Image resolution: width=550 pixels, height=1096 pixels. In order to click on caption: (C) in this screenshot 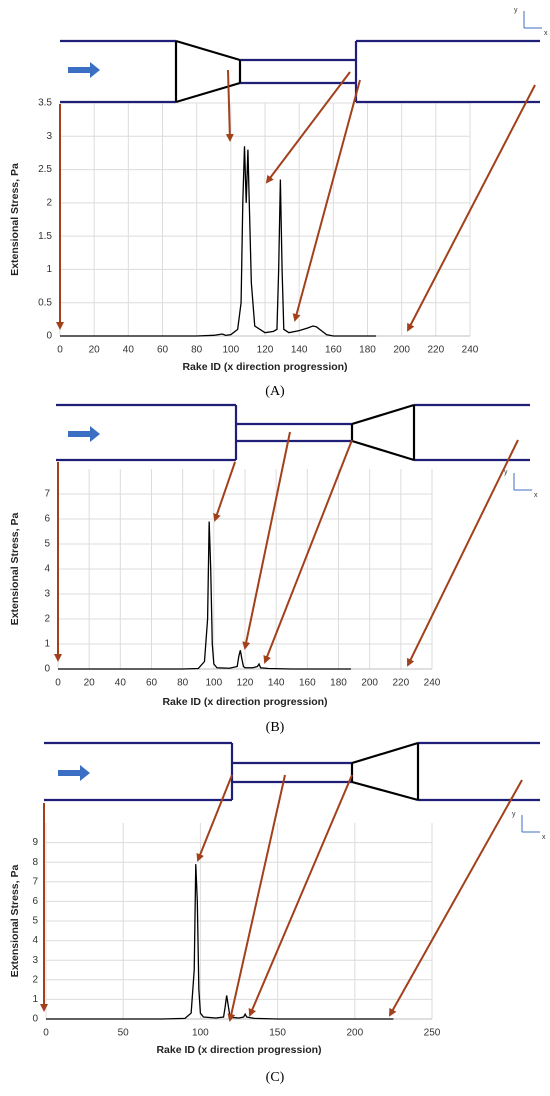, I will do `click(275, 1077)`.